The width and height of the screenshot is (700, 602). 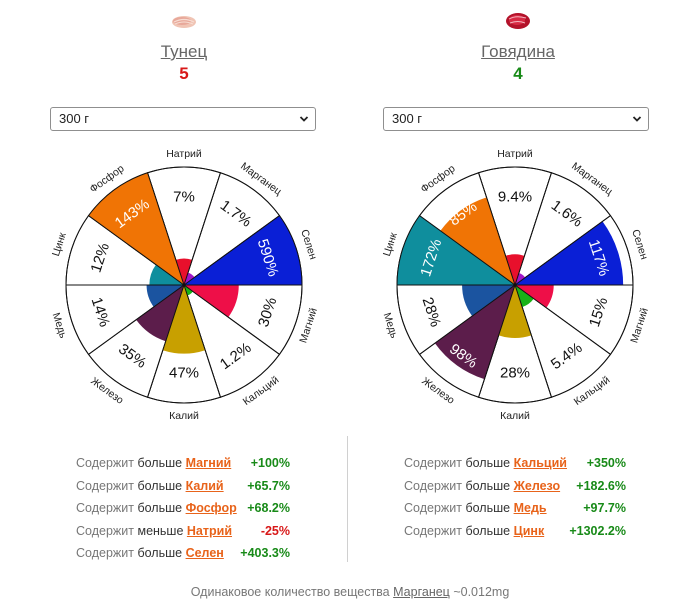 I want to click on comparison-nutrient-link: Медь, so click(x=530, y=508).